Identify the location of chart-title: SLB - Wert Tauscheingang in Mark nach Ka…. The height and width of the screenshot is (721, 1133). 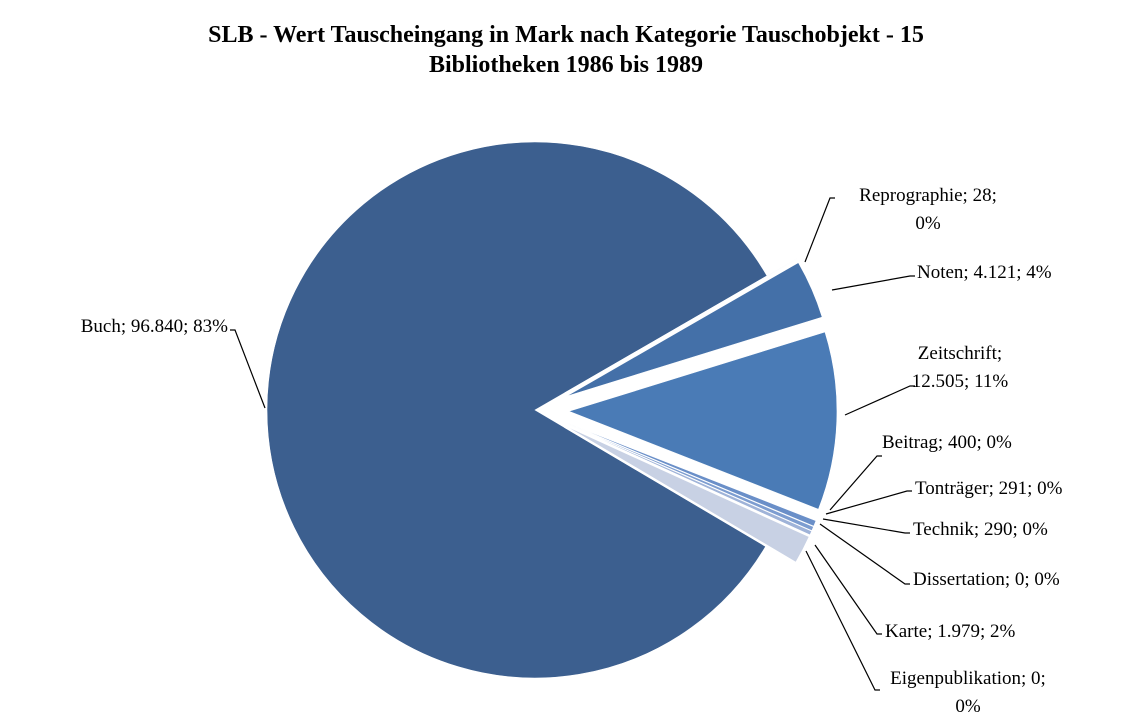
(566, 50).